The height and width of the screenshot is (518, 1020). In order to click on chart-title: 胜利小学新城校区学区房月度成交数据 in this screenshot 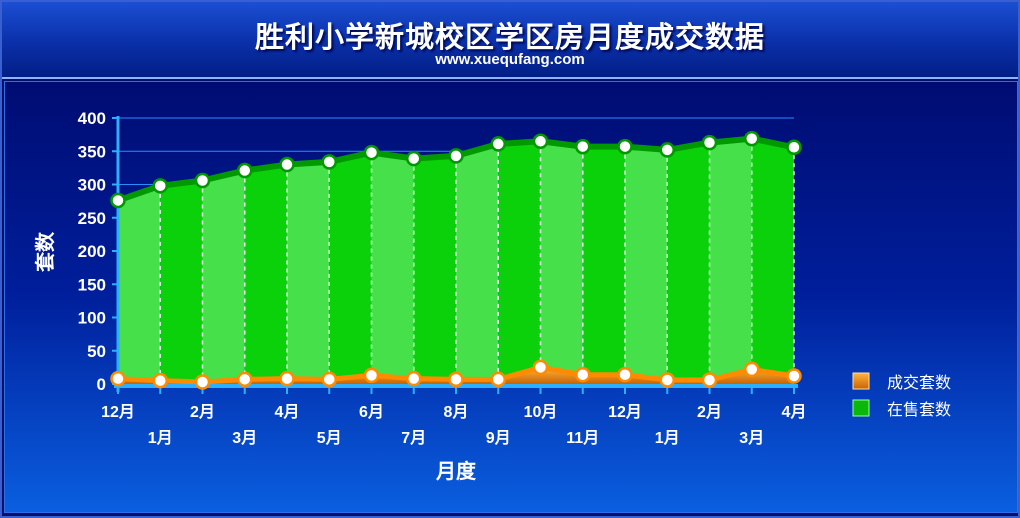, I will do `click(509, 37)`.